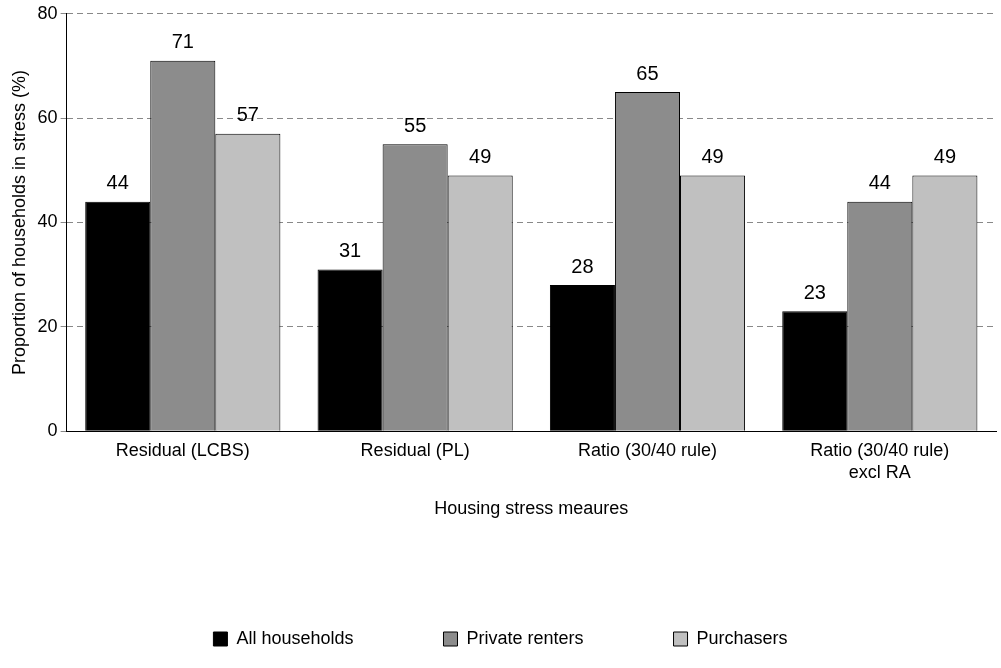 Image resolution: width=1001 pixels, height=668 pixels. I want to click on y-tick-label: 20, so click(47, 325).